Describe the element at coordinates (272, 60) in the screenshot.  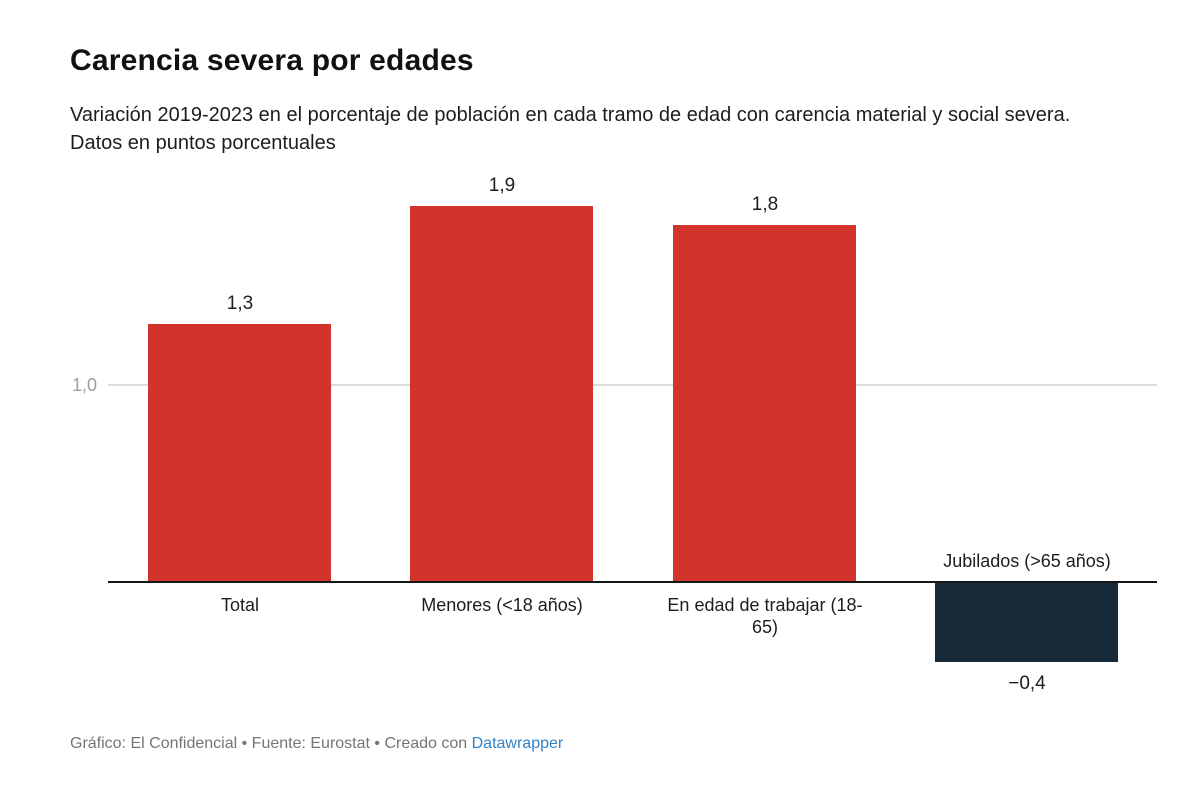
I see `chart-title: Carencia severa por edades` at that location.